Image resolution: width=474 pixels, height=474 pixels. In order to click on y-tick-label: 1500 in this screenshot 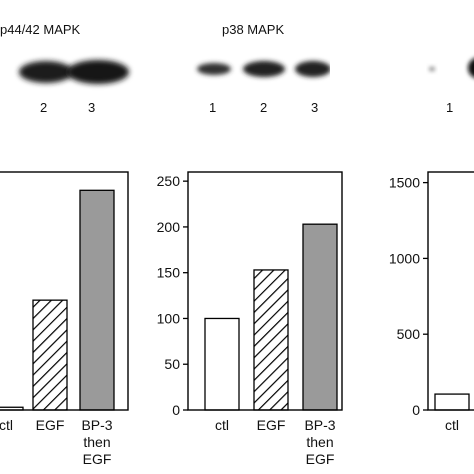, I will do `click(404, 183)`.